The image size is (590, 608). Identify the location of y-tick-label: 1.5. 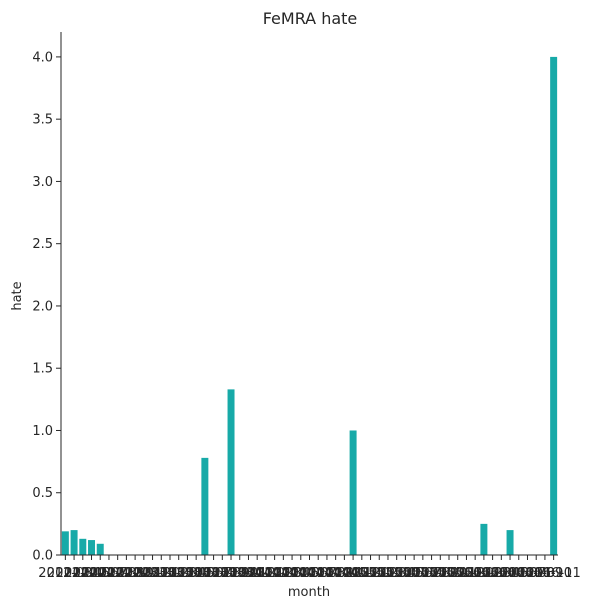
(42, 369).